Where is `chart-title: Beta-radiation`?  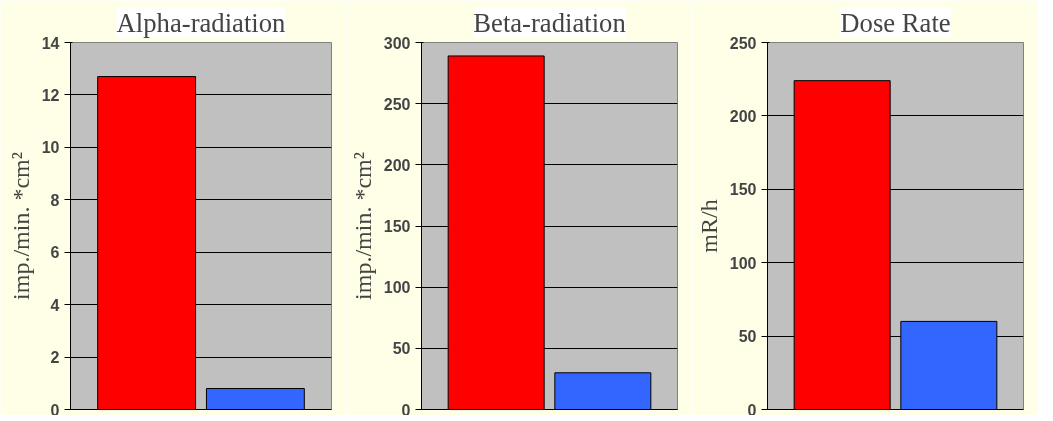
chart-title: Beta-radiation is located at coordinates (549, 22).